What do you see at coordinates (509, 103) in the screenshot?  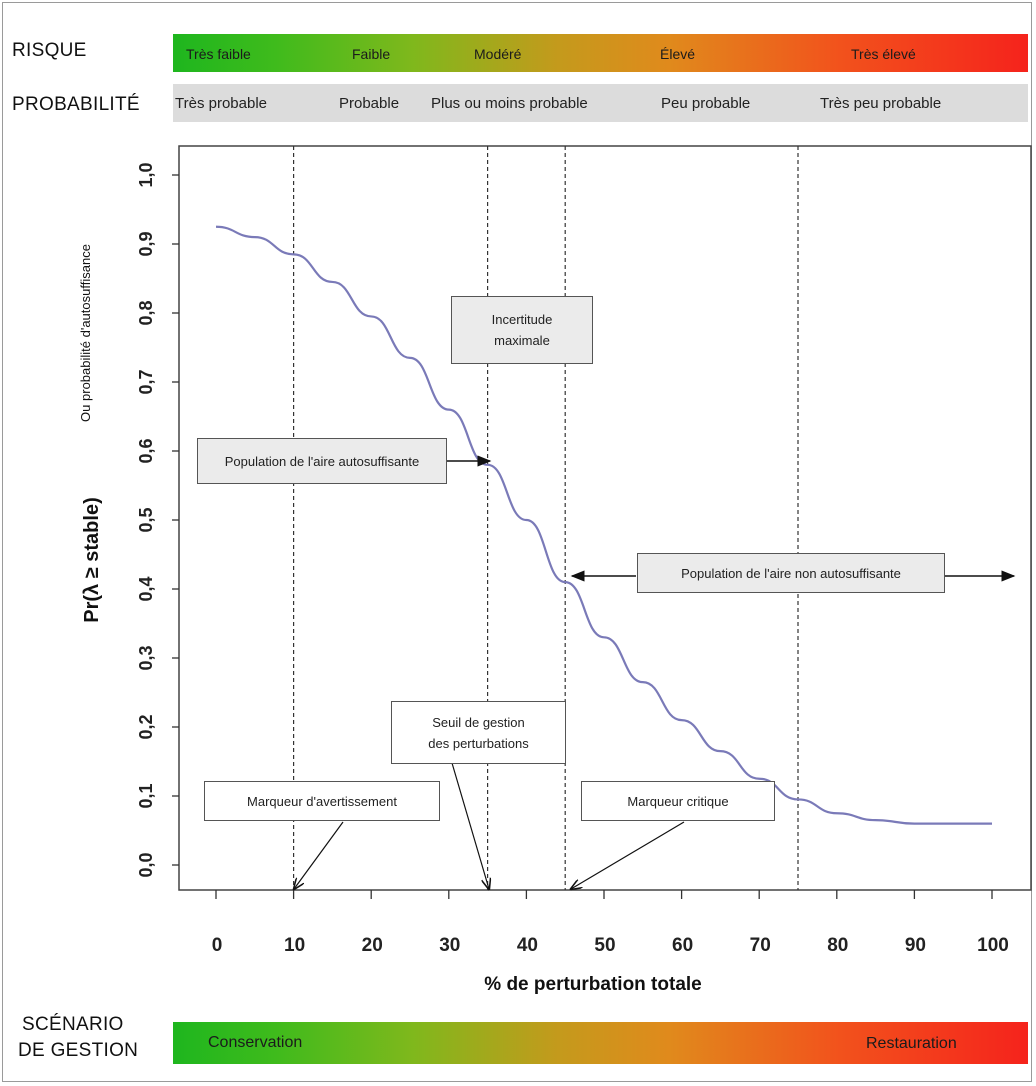 I see `probability-more-or-less: Plus ou moins probable` at bounding box center [509, 103].